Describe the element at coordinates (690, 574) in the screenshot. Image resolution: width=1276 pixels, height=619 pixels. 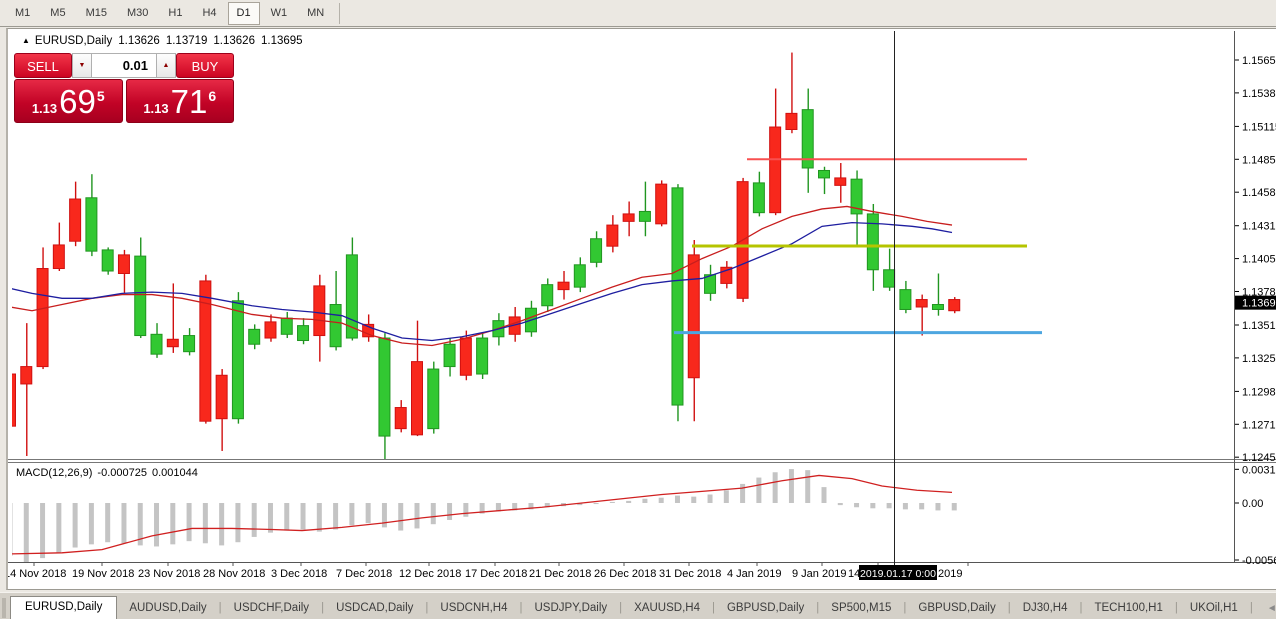
I see `date-label: 31 Dec 2018` at that location.